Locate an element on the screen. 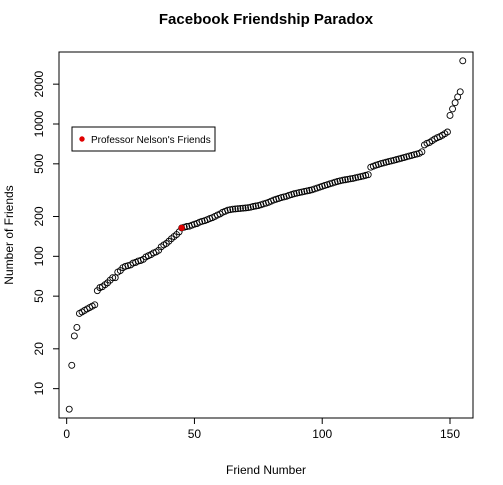 The width and height of the screenshot is (503, 485). y-tick-label: 50 is located at coordinates (39, 296).